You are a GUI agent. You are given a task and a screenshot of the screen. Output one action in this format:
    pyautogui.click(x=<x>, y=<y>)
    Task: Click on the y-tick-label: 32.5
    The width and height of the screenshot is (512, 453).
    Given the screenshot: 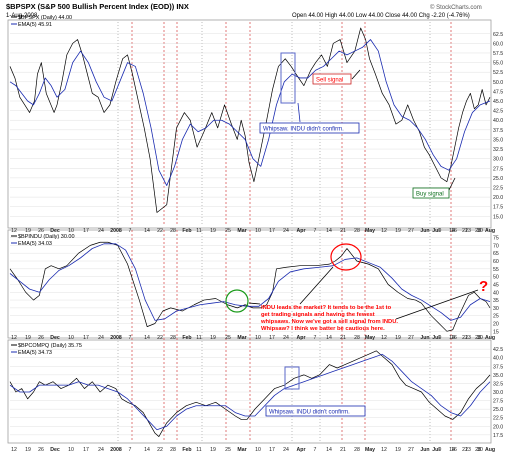 What is the action you would take?
    pyautogui.click(x=498, y=150)
    